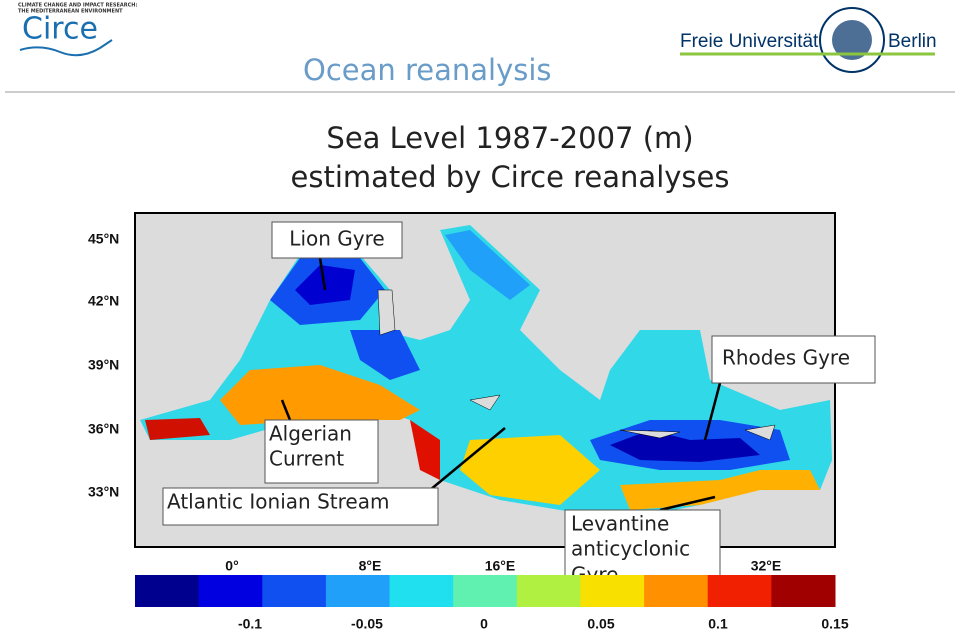  Describe the element at coordinates (600, 624) in the screenshot. I see `colorbar-tick-label: 0.05` at that location.